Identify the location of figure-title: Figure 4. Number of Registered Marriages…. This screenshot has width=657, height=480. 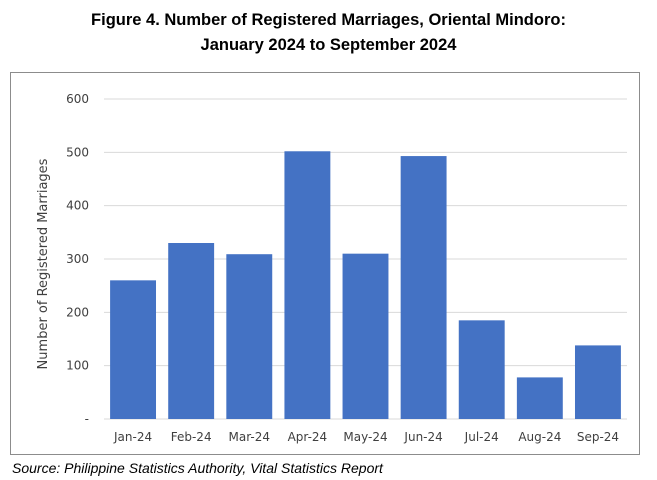
(328, 33).